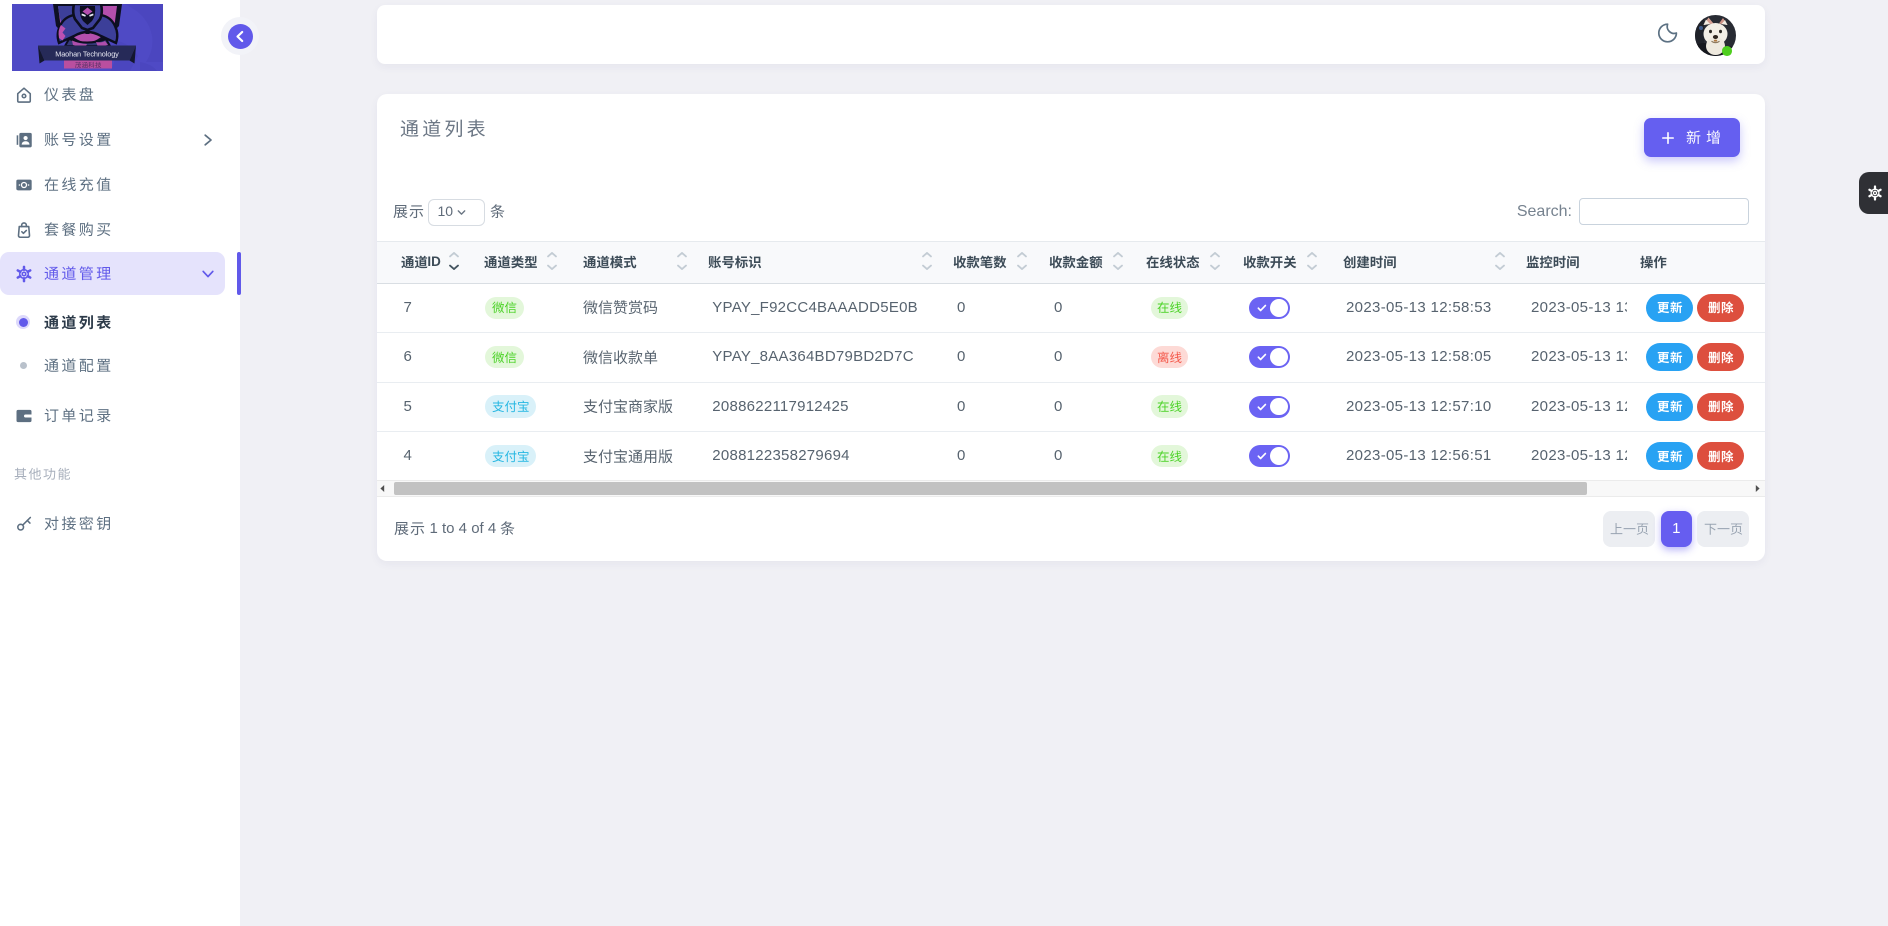 The width and height of the screenshot is (1888, 926). What do you see at coordinates (87, 54) in the screenshot?
I see `svg-text: Maohan Technology` at bounding box center [87, 54].